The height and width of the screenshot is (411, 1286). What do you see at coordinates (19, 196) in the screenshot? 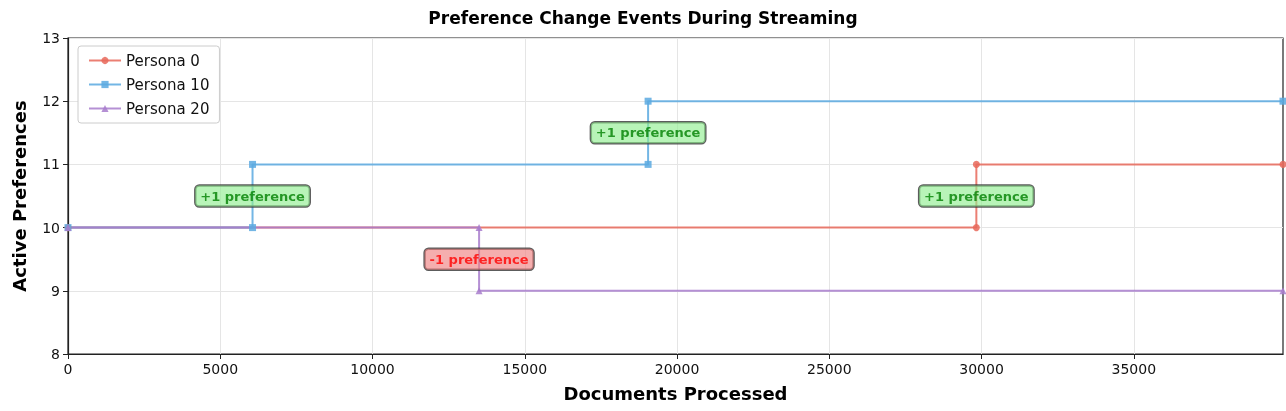
I see `y-axis-title: Active Preferences` at bounding box center [19, 196].